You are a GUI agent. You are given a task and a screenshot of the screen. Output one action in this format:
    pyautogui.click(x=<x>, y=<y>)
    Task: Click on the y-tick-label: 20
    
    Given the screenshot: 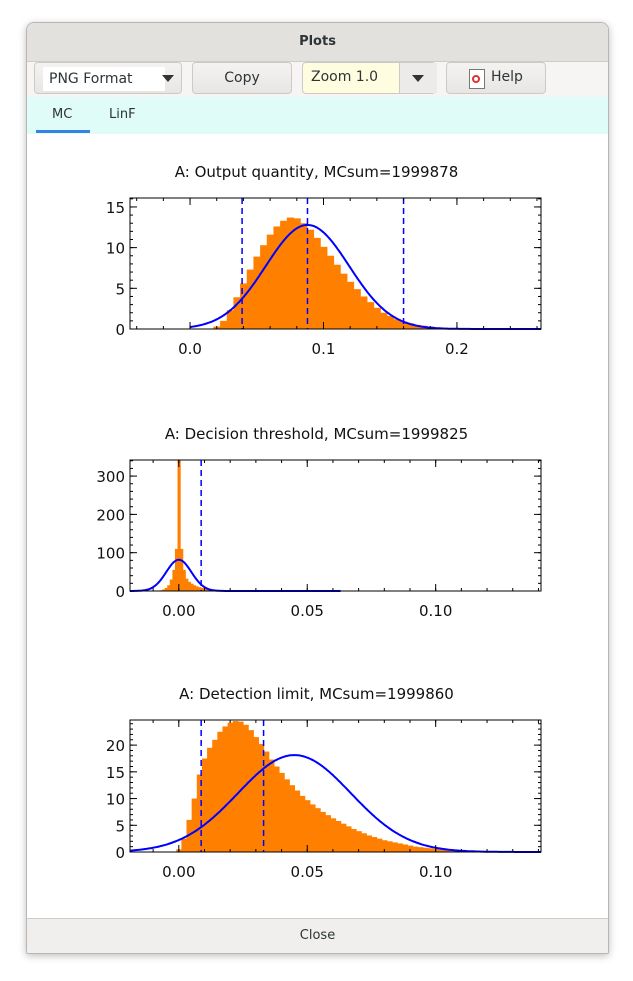 What is the action you would take?
    pyautogui.click(x=115, y=746)
    